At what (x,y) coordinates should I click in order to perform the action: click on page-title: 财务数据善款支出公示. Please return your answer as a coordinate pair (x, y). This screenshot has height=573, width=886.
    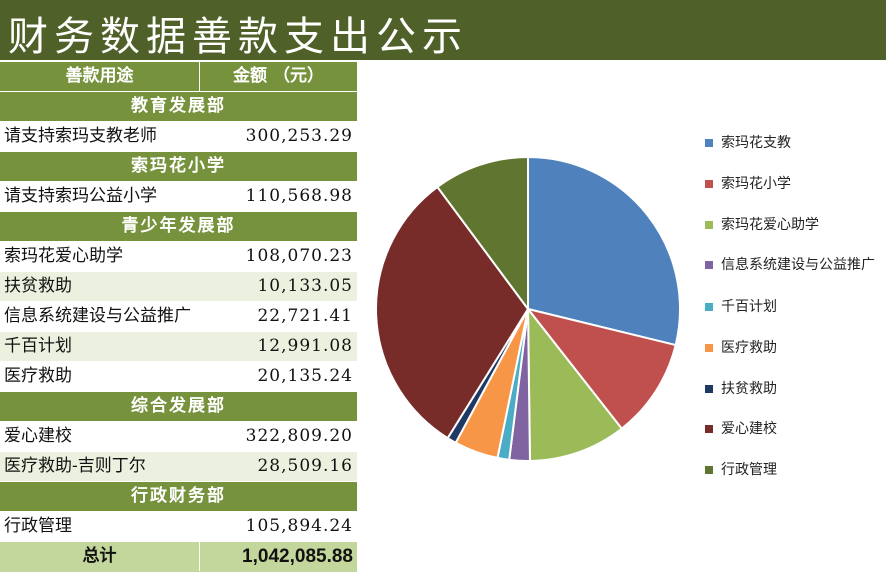
    Looking at the image, I should click on (238, 37).